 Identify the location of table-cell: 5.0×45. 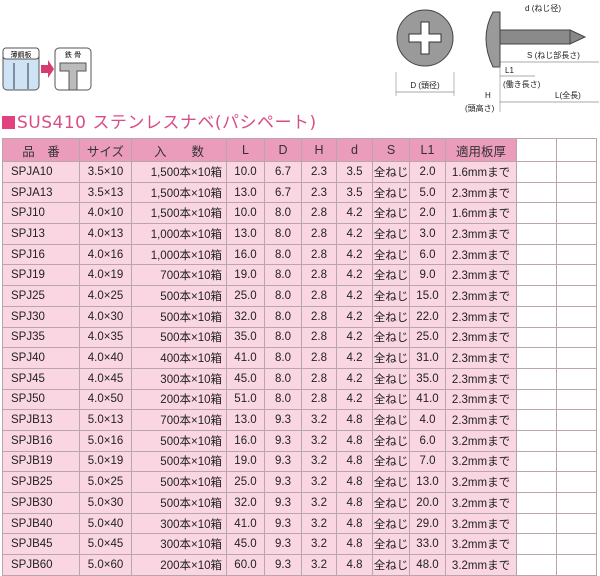
(105, 544).